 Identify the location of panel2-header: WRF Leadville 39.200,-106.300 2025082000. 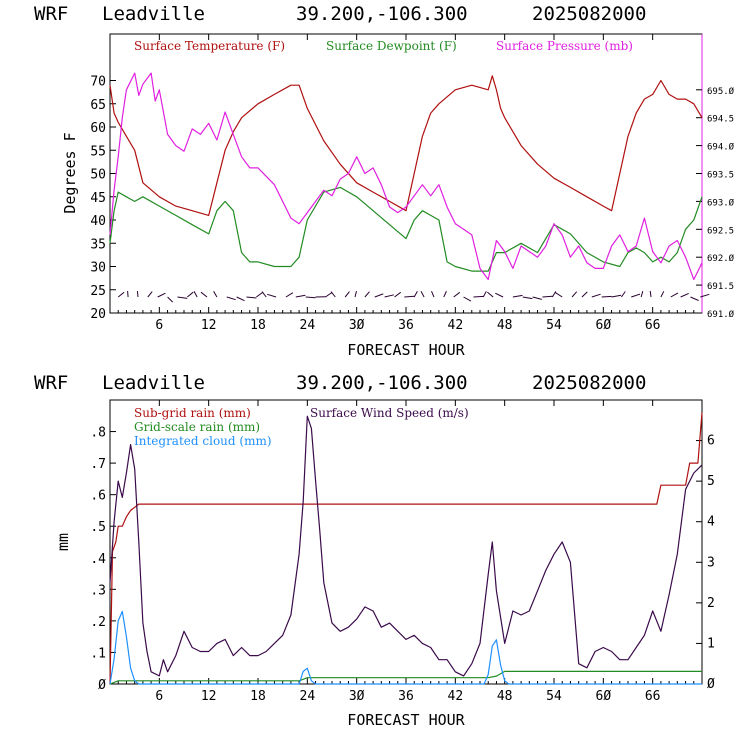
(340, 383).